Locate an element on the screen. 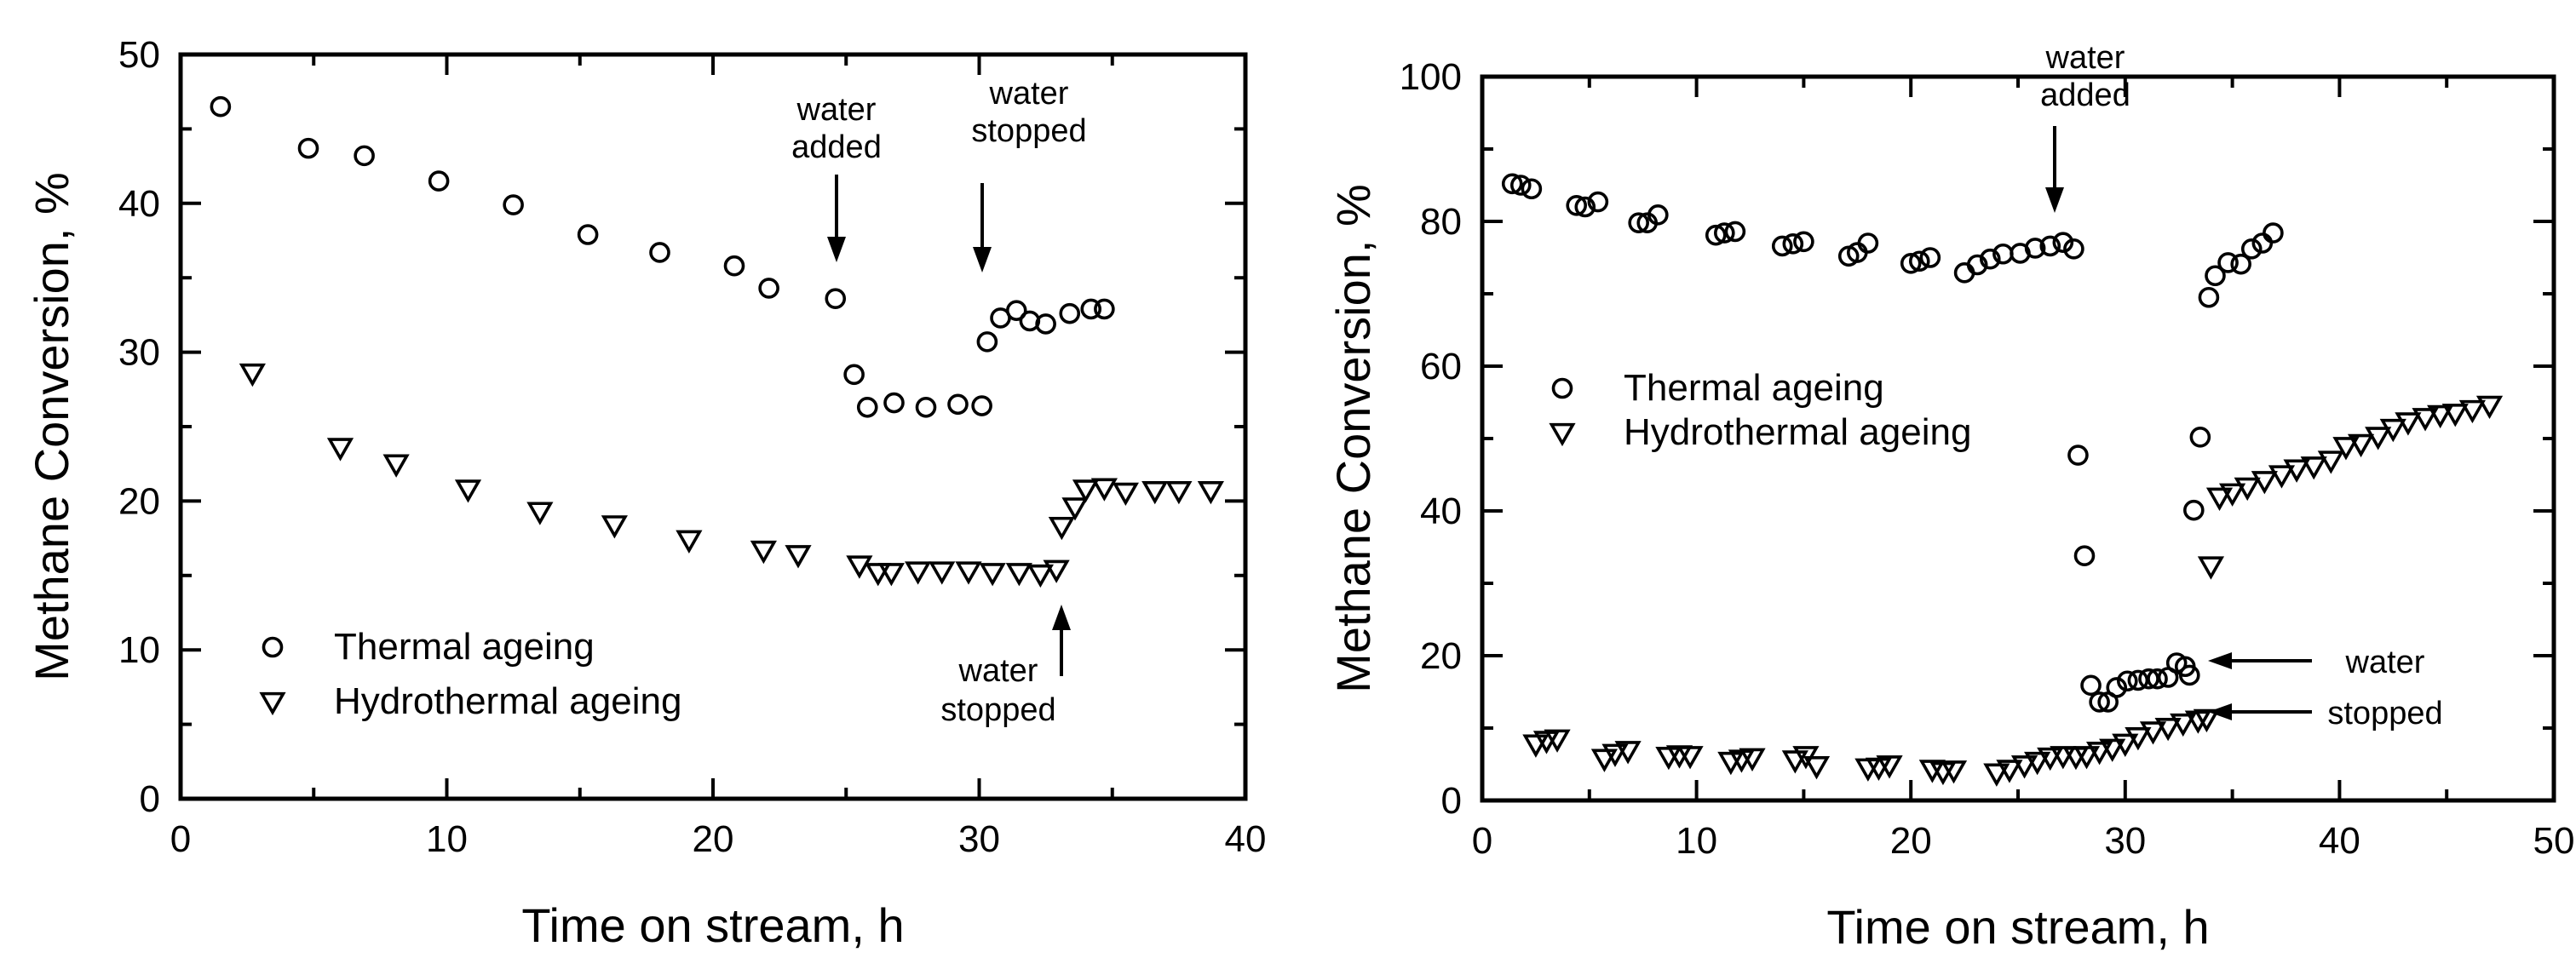  arrow-head is located at coordinates (2054, 200).